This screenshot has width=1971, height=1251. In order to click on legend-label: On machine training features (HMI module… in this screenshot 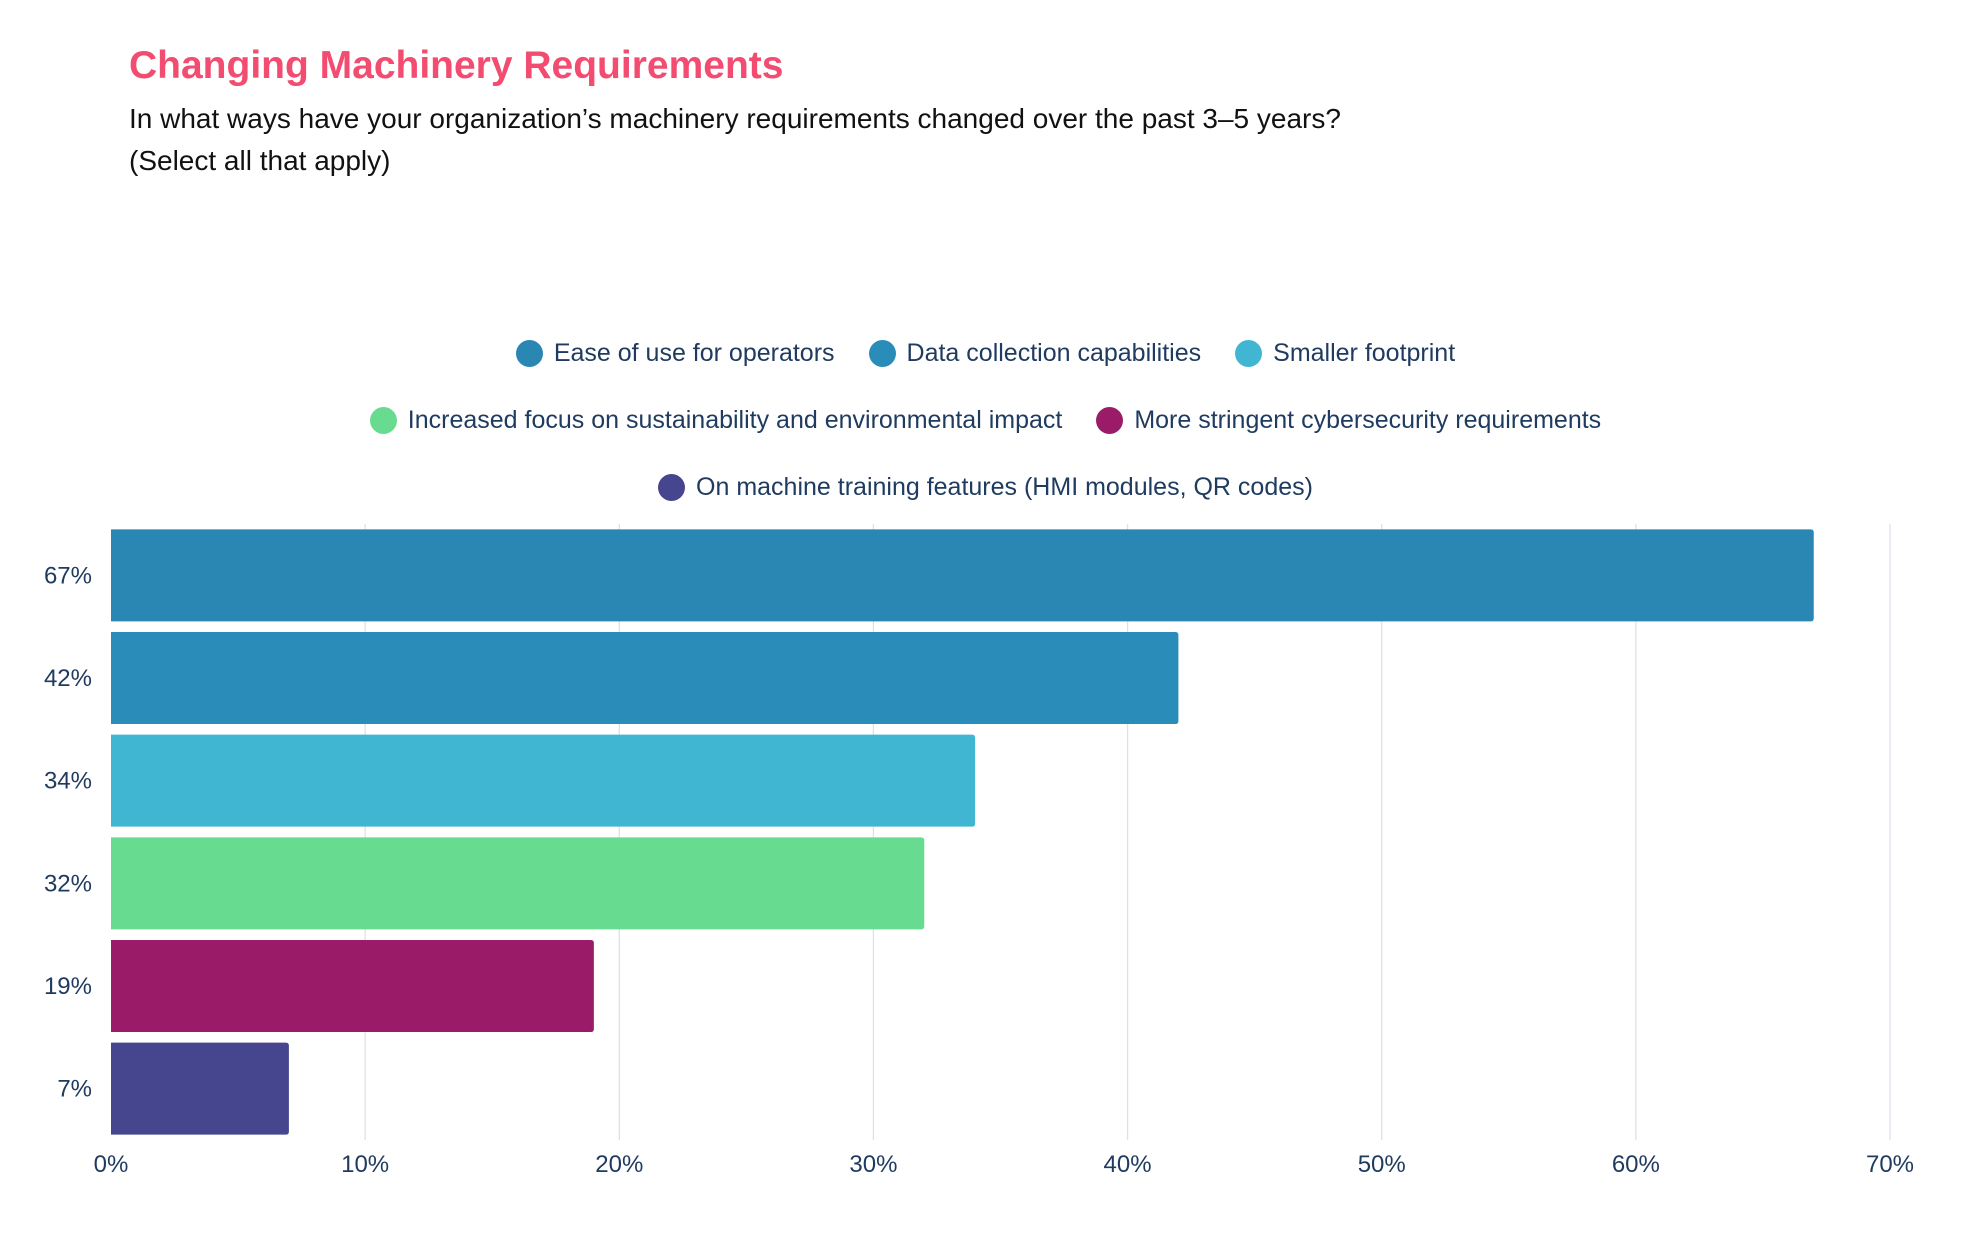, I will do `click(1004, 487)`.